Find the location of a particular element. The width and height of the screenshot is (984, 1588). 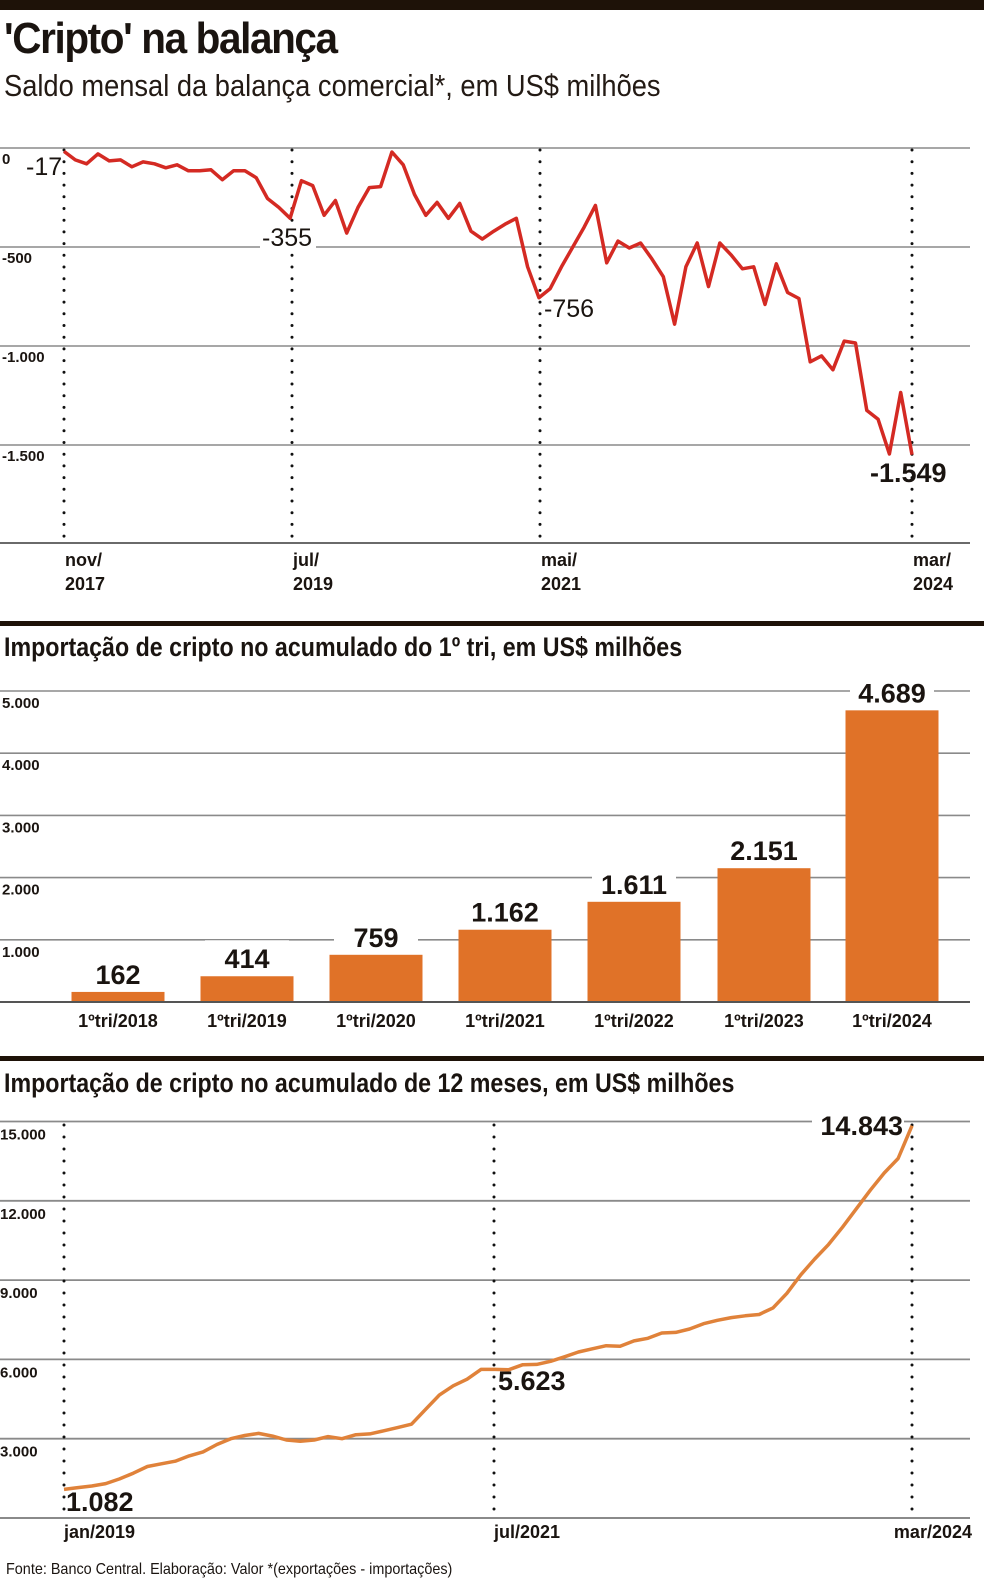

x-tick-label: nov/ is located at coordinates (83, 560).